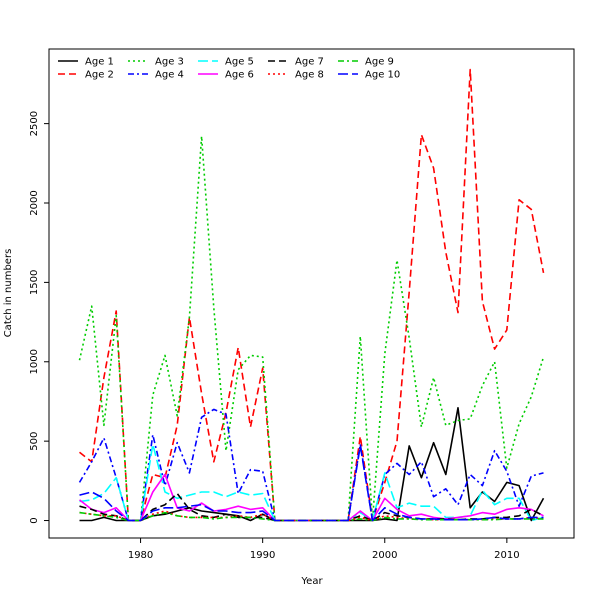  Describe the element at coordinates (8, 293) in the screenshot. I see `y-axis-label: Catch in numbers` at that location.